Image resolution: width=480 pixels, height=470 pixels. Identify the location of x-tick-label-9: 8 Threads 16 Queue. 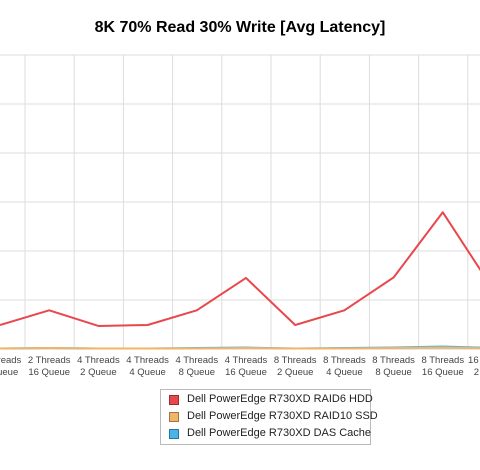
(442, 366).